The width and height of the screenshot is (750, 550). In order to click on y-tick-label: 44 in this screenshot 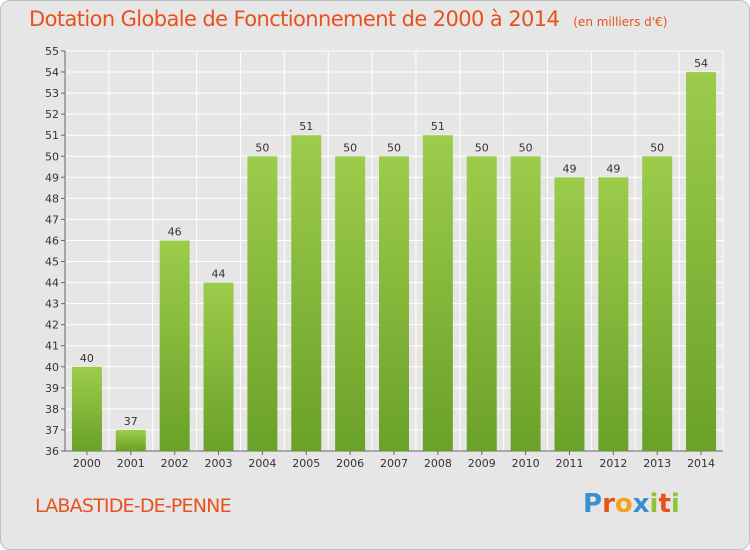, I will do `click(52, 283)`.